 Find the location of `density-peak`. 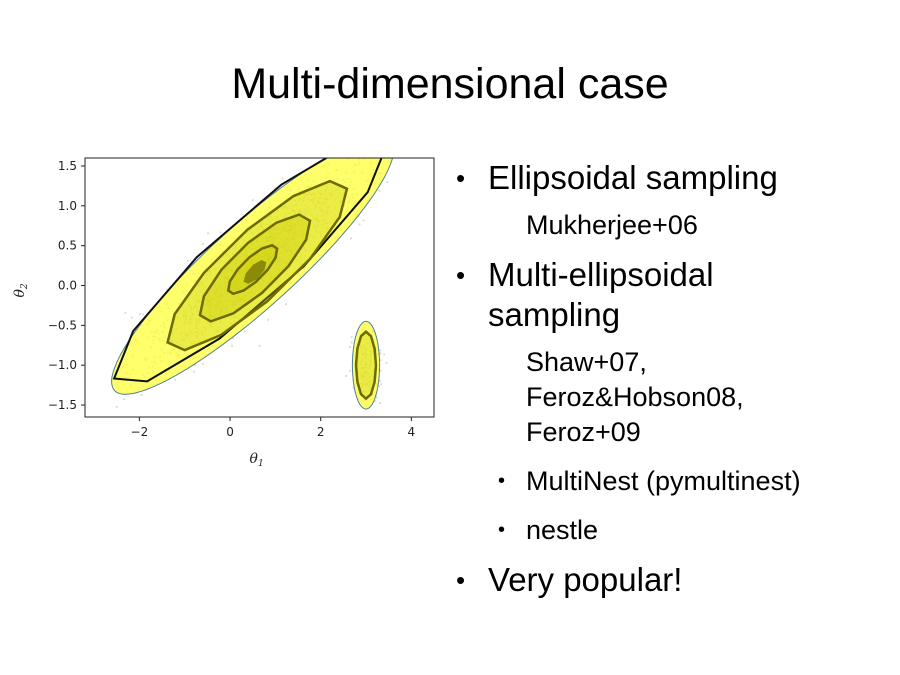

density-peak is located at coordinates (255, 272).